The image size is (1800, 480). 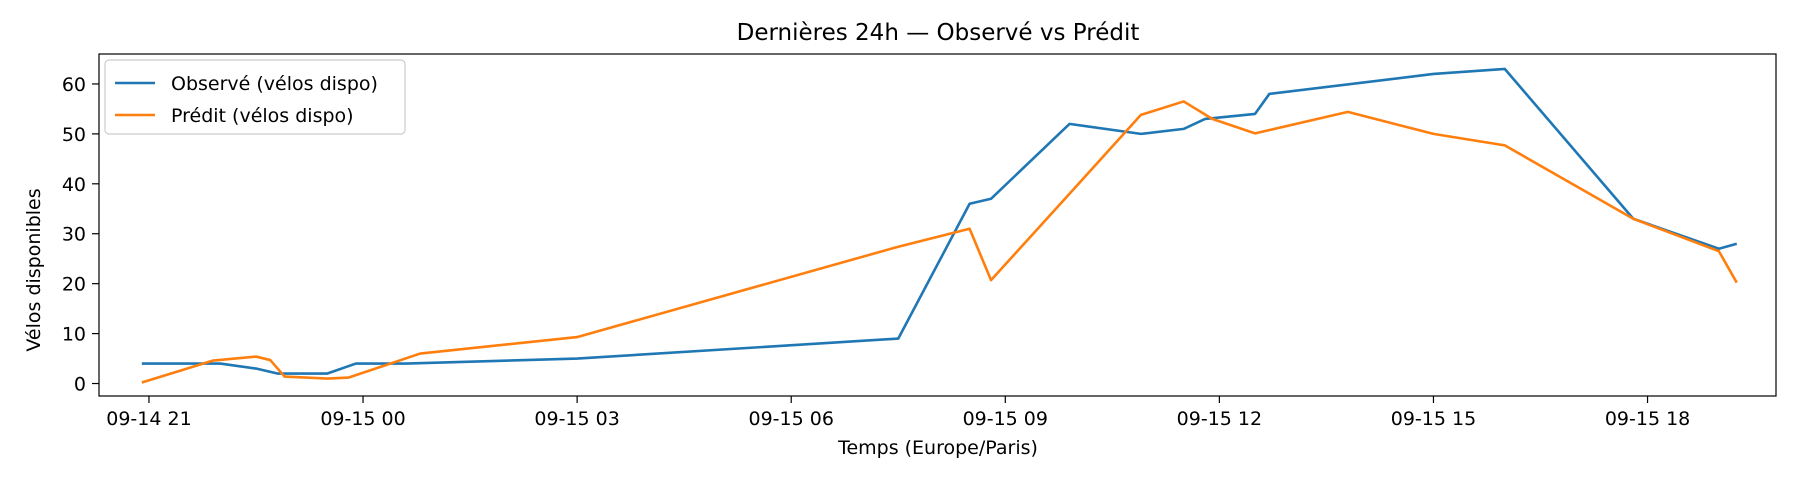 I want to click on legend-box, so click(x=255, y=97).